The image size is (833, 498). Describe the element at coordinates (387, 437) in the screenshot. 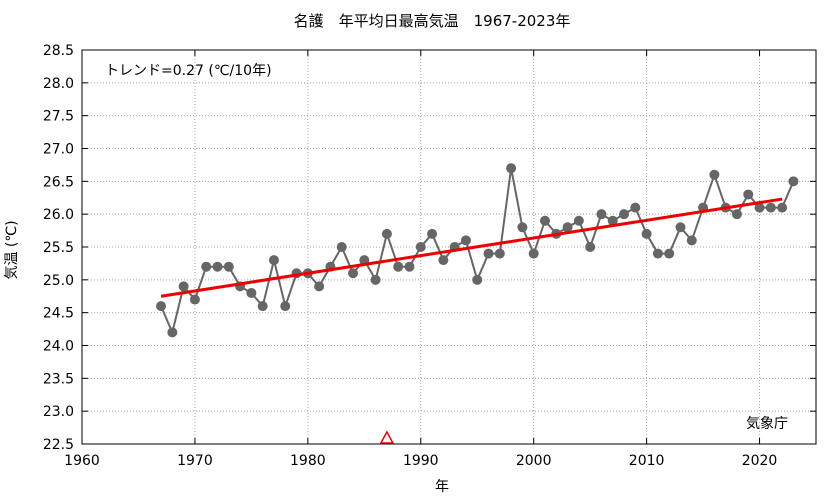

I see `station-change-marker` at that location.